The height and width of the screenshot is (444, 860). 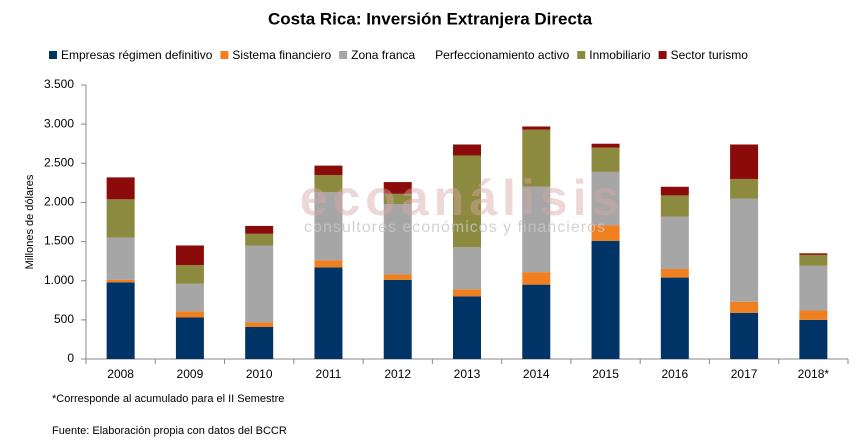 I want to click on legend-label: Sistema financiero, so click(x=281, y=55).